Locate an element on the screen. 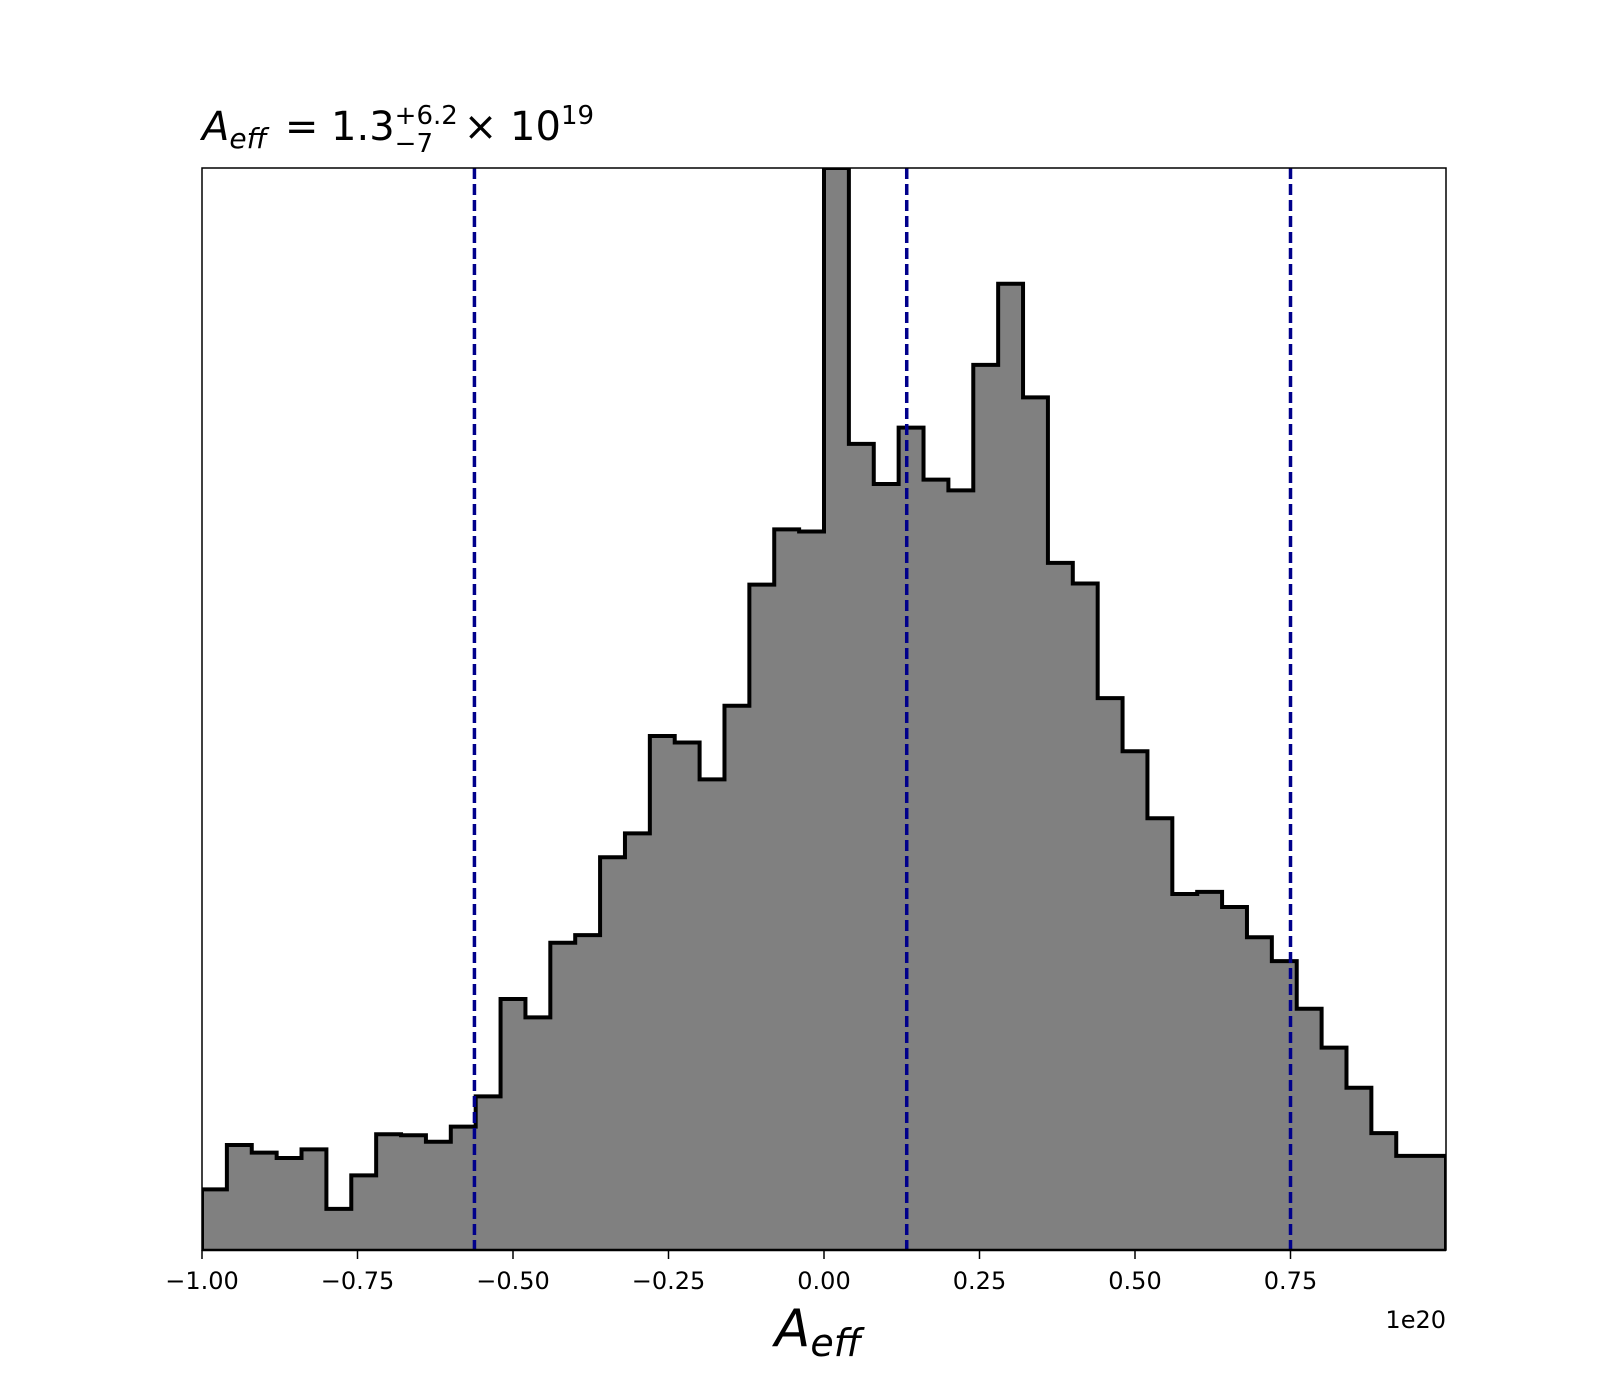 The image size is (1600, 1400). title-subscript: −7 is located at coordinates (414, 144).